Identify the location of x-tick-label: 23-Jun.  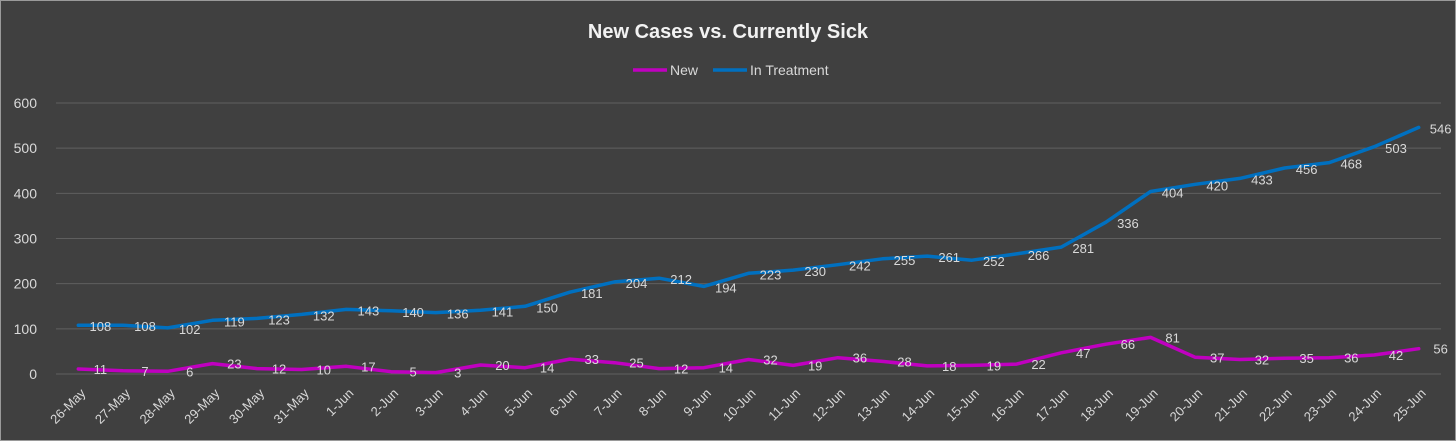
(1320, 405).